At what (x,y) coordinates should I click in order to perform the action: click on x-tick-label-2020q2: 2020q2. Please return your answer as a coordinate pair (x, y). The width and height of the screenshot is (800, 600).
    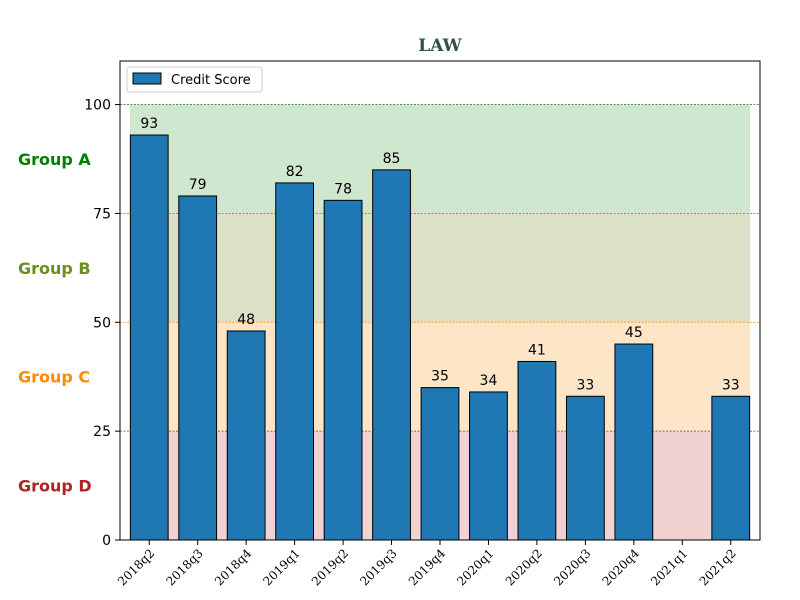
    Looking at the image, I should click on (524, 567).